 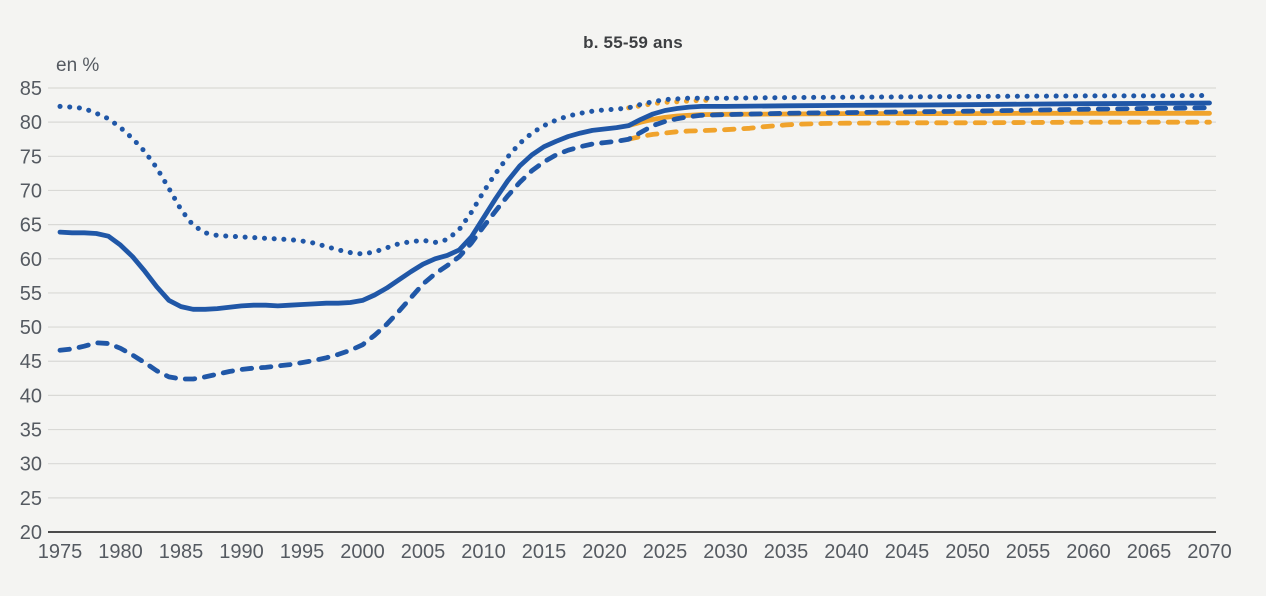 What do you see at coordinates (241, 552) in the screenshot?
I see `x-tick-label: 1990` at bounding box center [241, 552].